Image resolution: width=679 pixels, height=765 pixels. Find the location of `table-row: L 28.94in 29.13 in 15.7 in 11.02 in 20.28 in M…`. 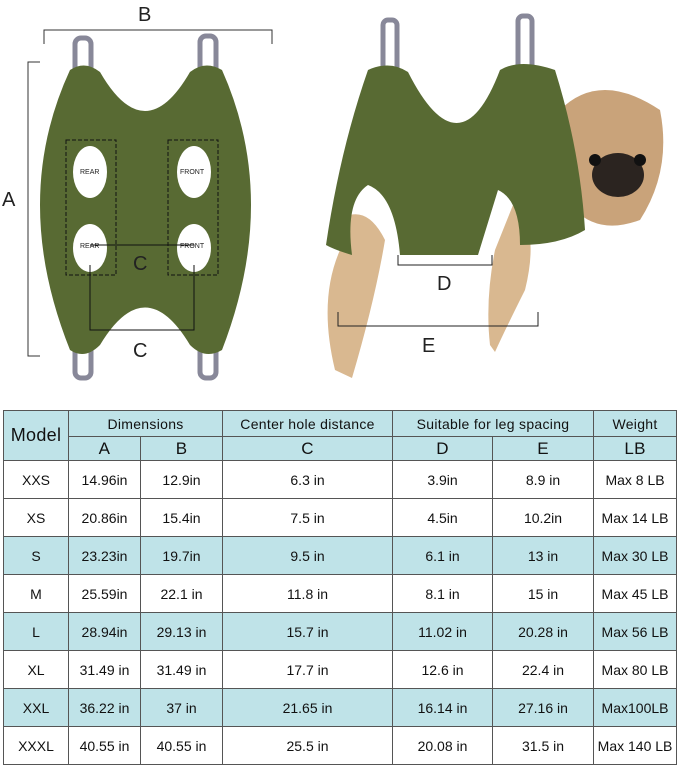

table-row: L 28.94in 29.13 in 15.7 in 11.02 in 20.28 in M… is located at coordinates (340, 631).